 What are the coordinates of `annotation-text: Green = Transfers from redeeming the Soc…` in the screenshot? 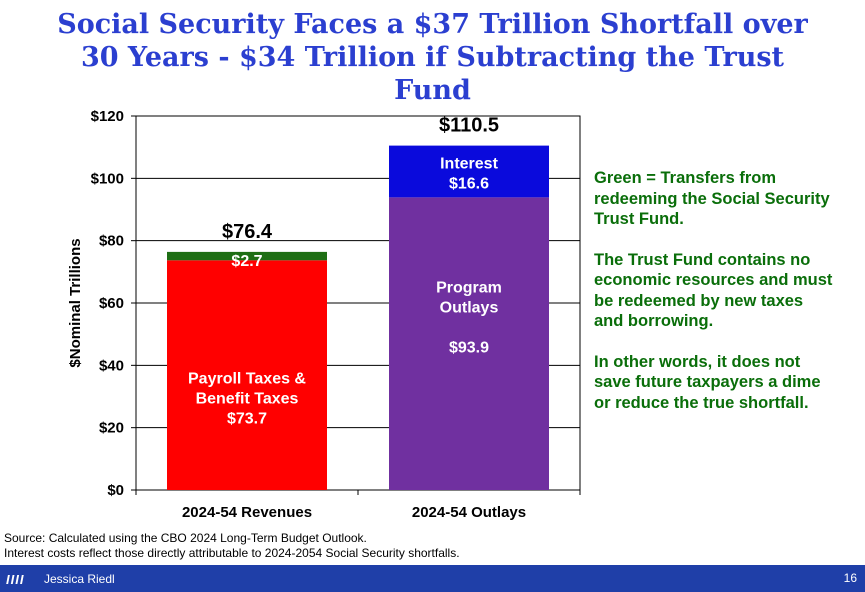 It's located at (714, 300).